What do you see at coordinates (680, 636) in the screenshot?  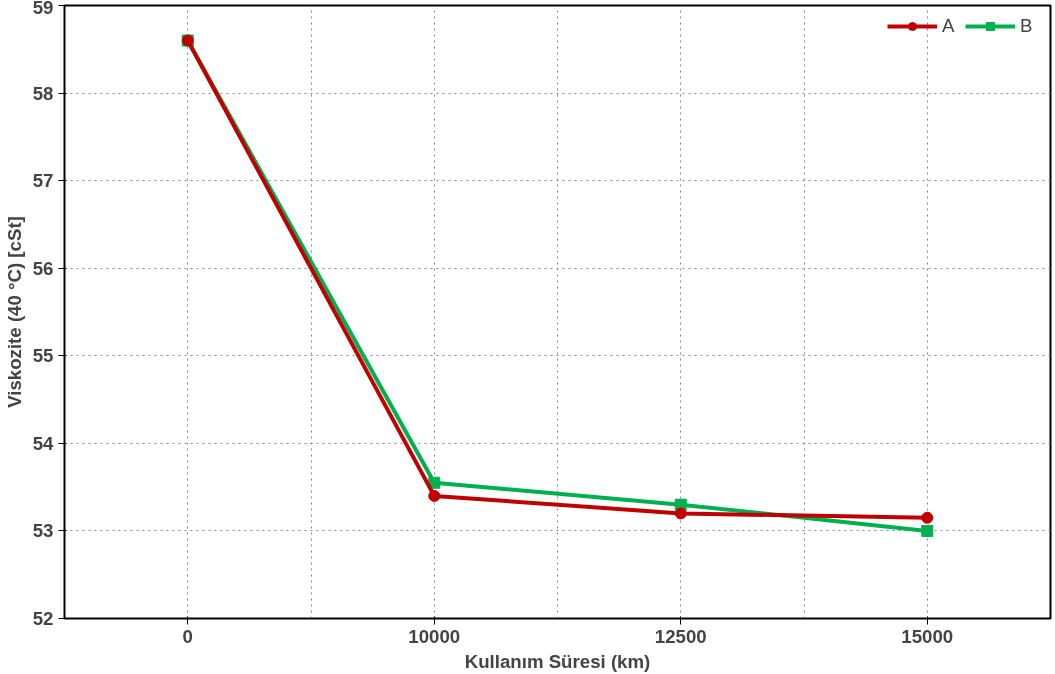 I see `x-tick-label: 12500` at bounding box center [680, 636].